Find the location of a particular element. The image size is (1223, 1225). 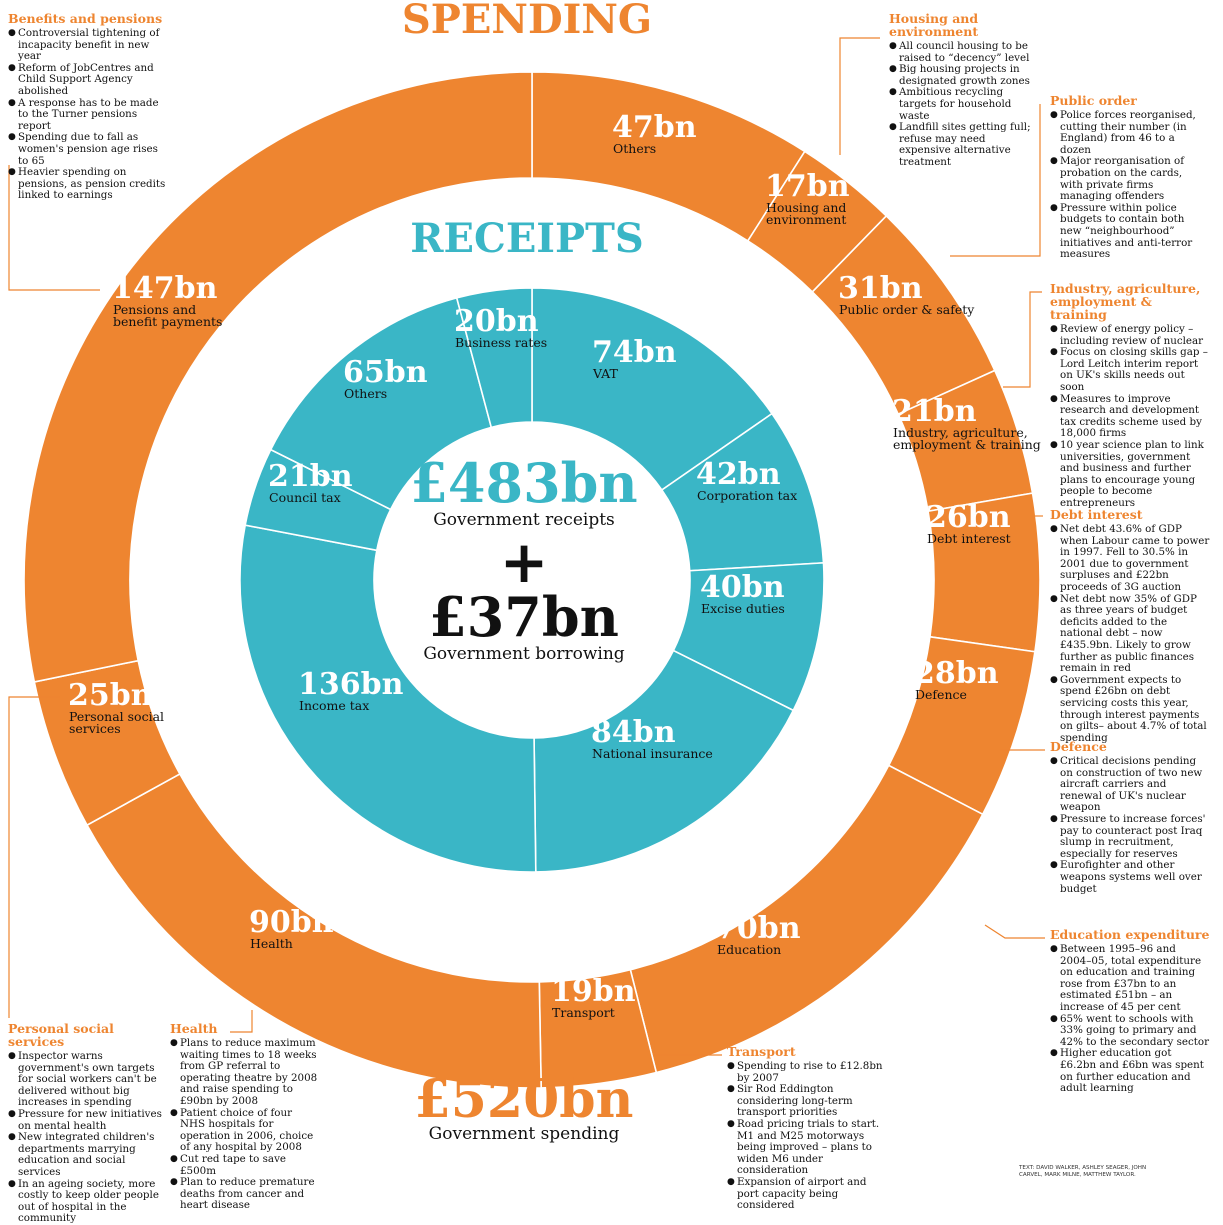

spending-label-industry-agriculture-employment-and-training: Industry, agriculture, is located at coordinates (960, 432).